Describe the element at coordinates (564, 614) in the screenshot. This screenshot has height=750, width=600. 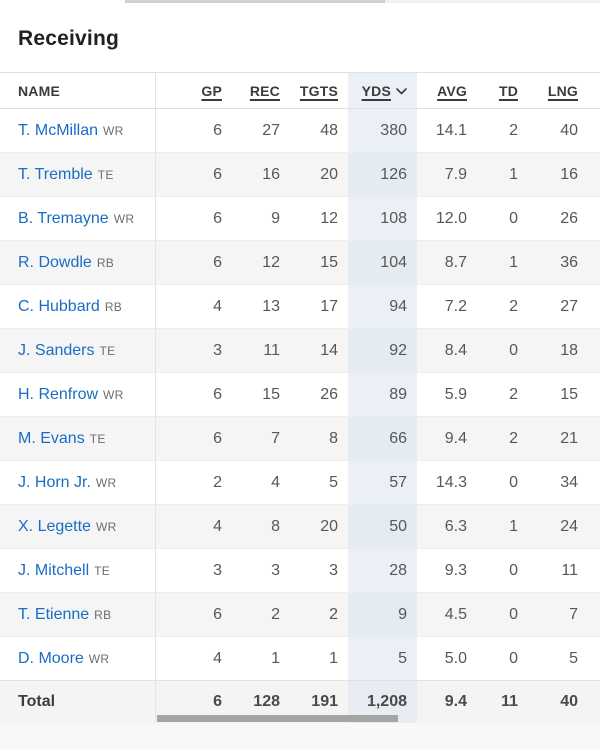
I see `cell-lng: 7` at that location.